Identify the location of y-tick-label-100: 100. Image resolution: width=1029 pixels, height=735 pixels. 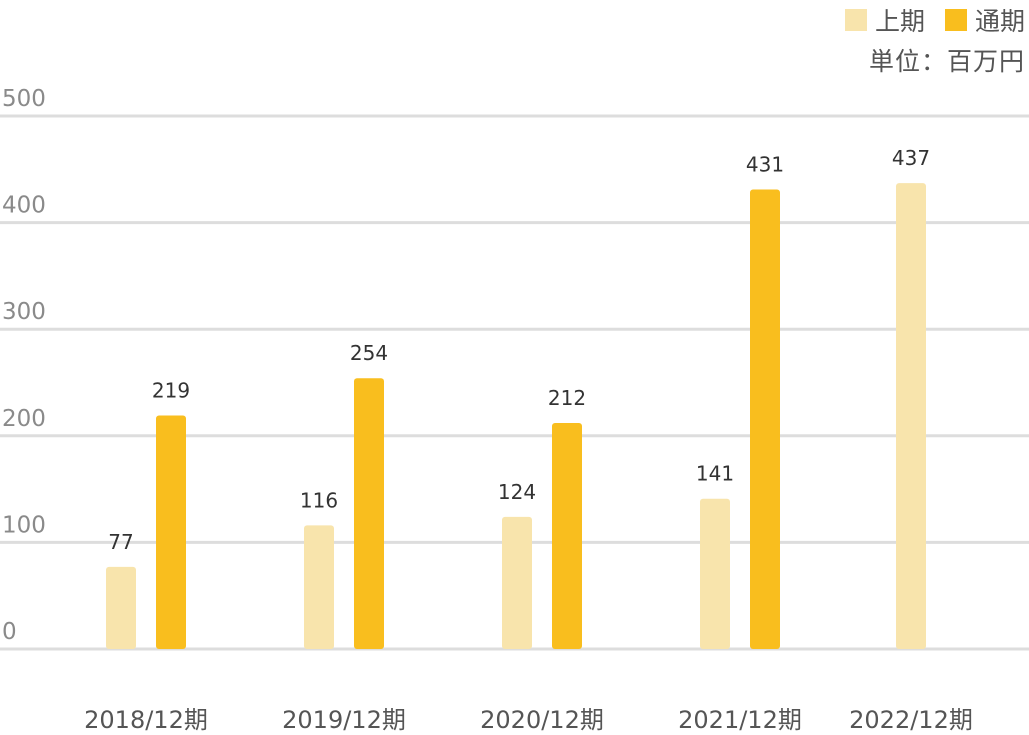
(24, 525).